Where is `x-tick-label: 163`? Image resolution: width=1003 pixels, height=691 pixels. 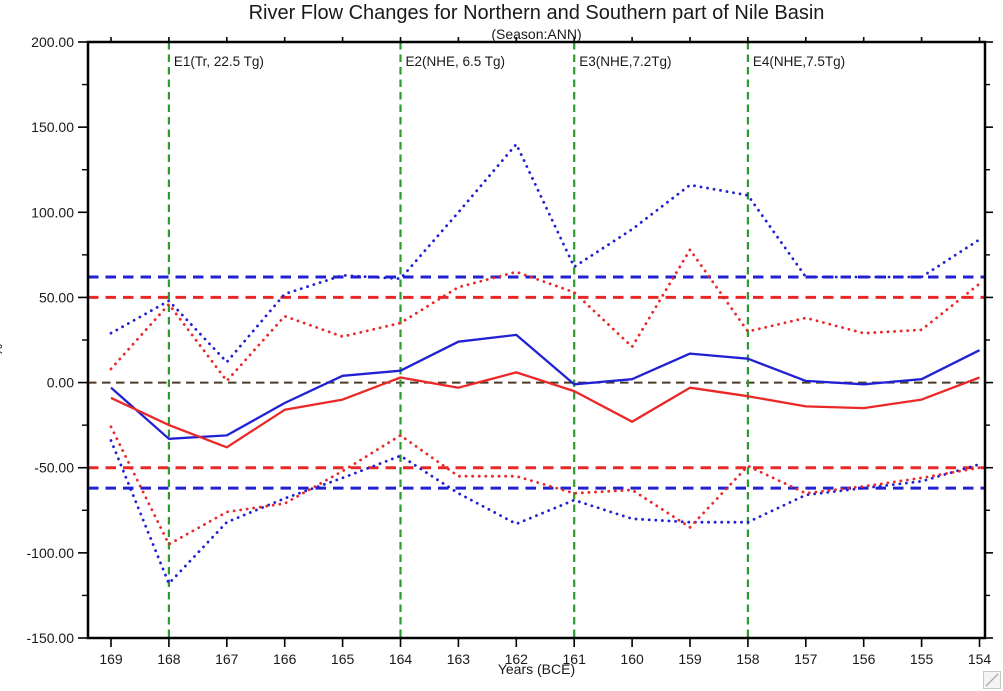
x-tick-label: 163 is located at coordinates (459, 659).